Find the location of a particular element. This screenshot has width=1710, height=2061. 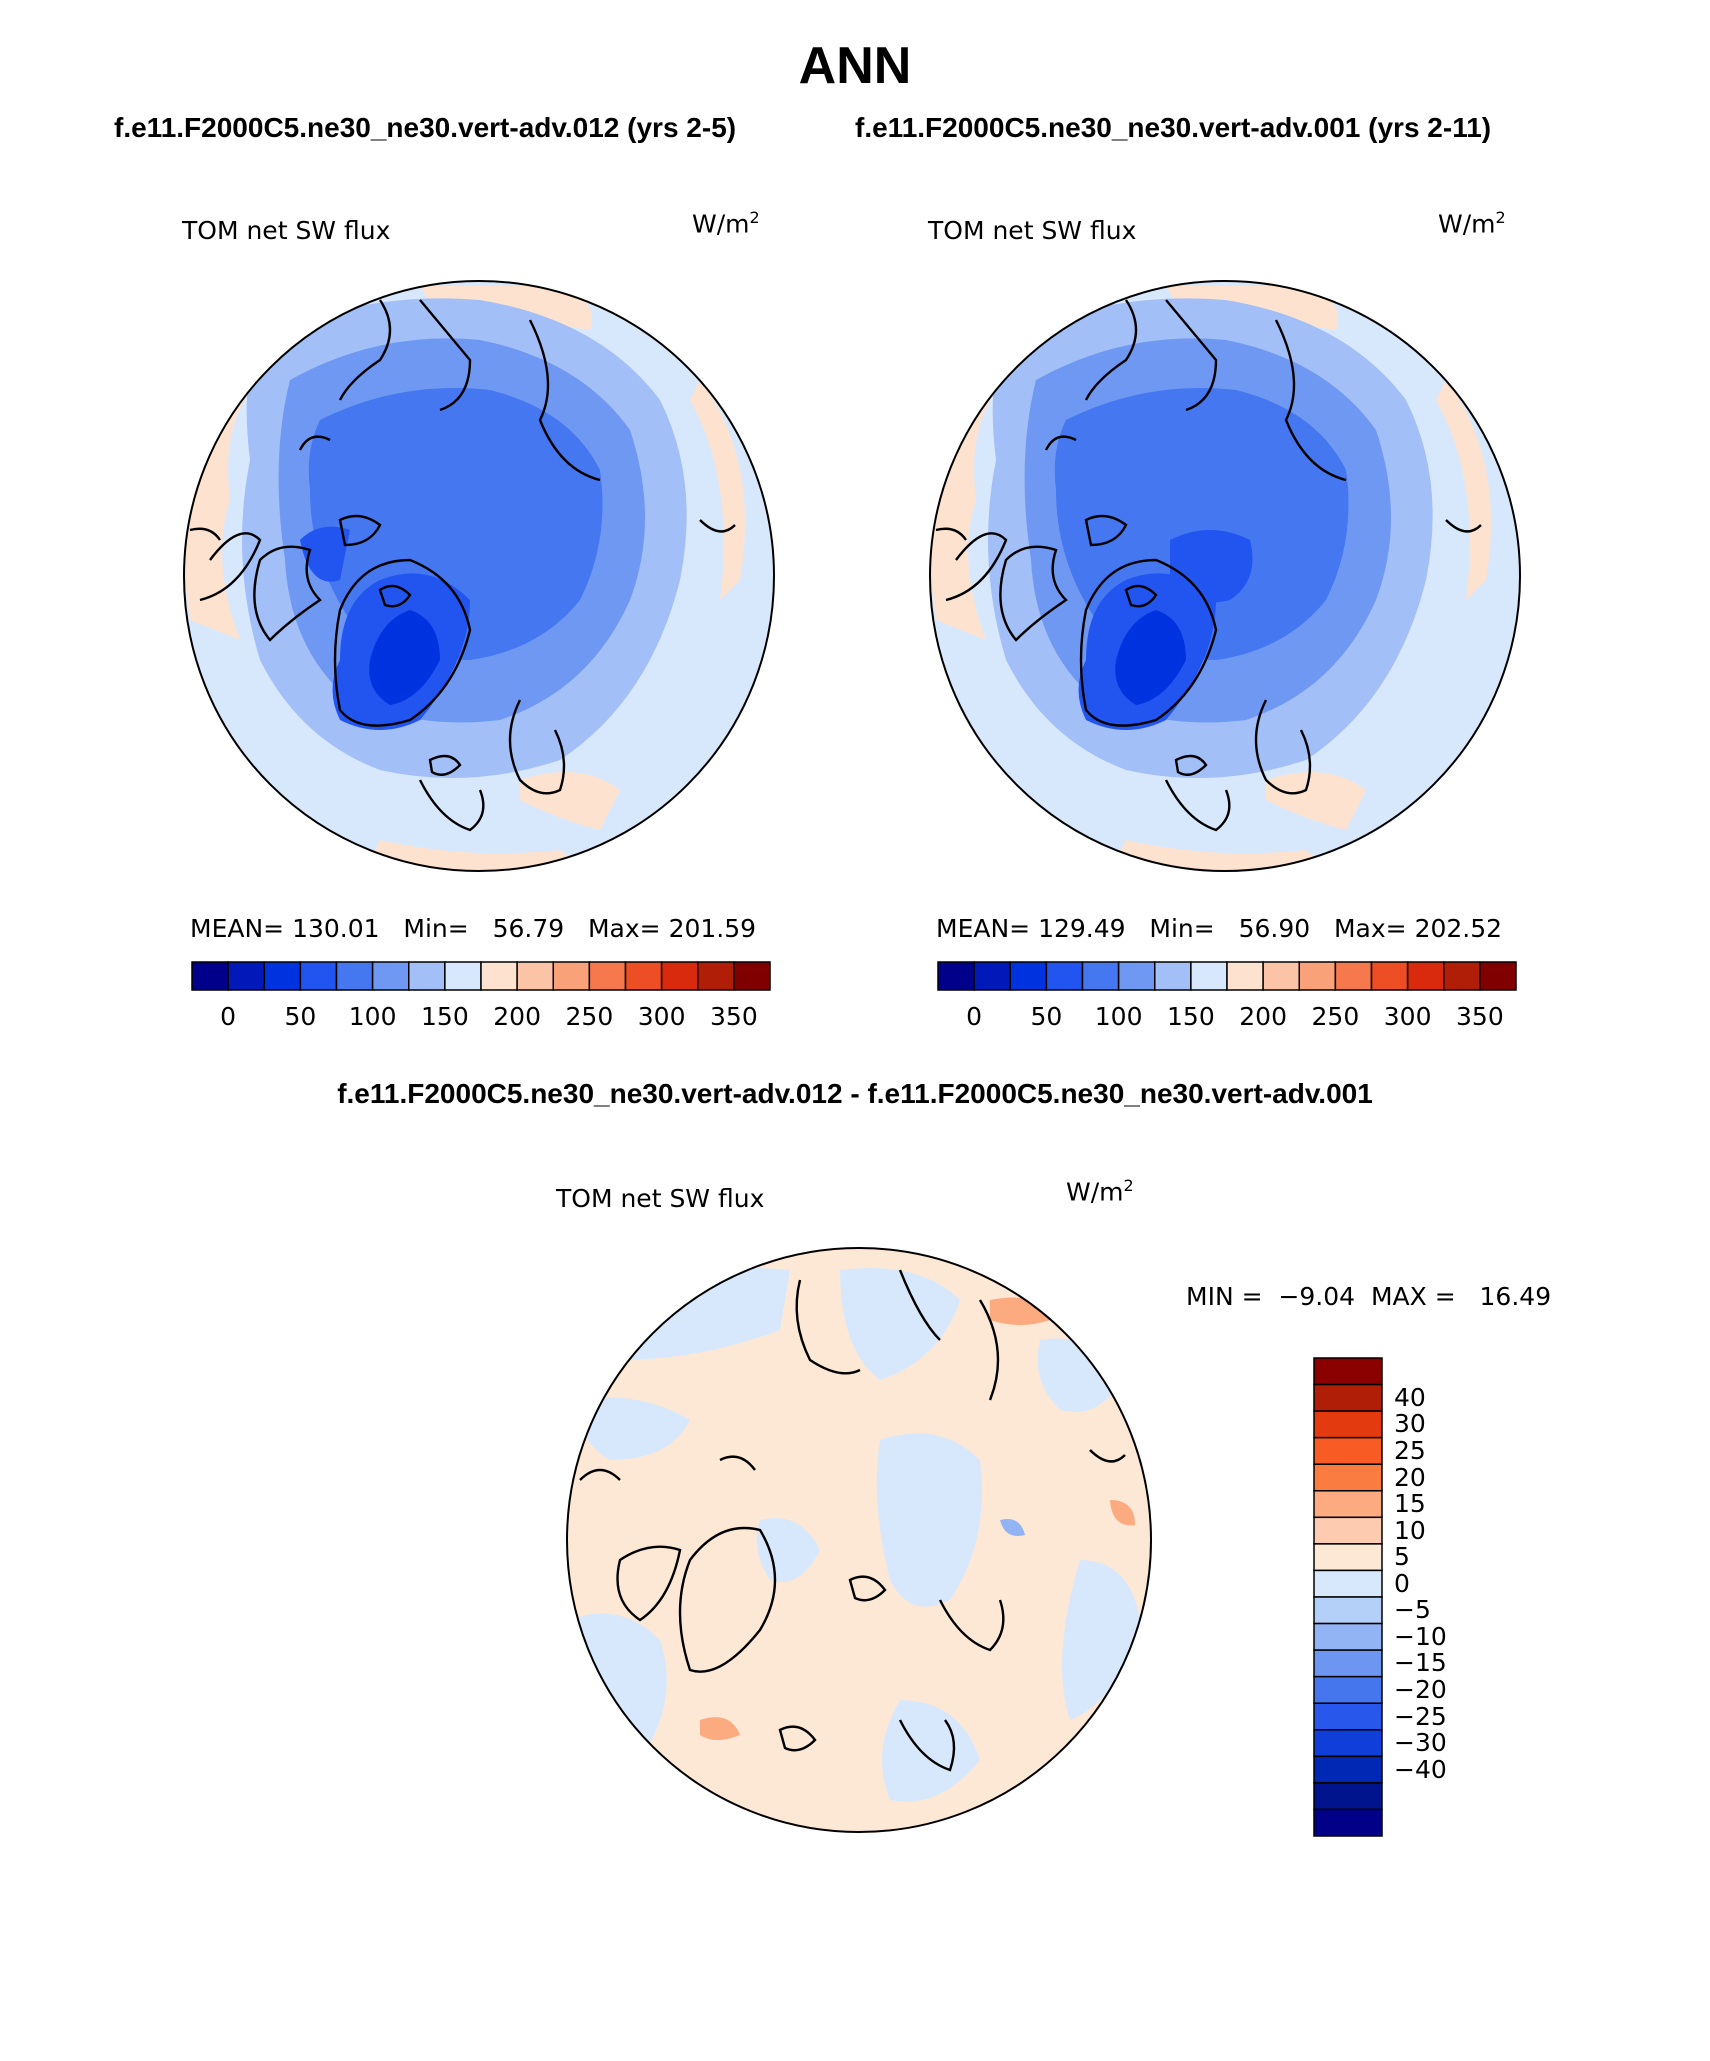

panel-1-map is located at coordinates (479, 576).